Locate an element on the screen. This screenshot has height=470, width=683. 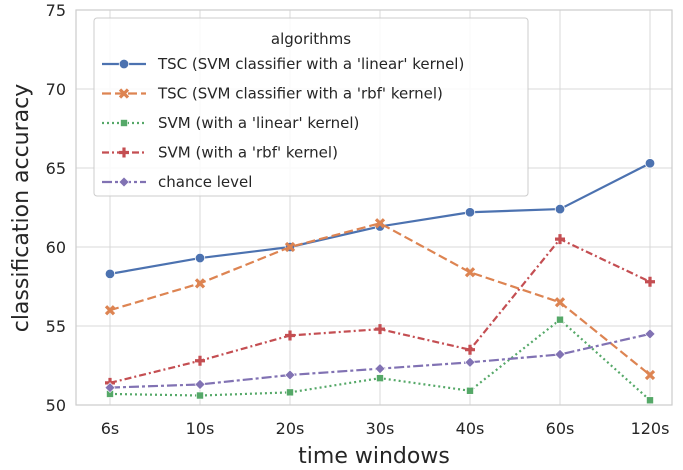
legend-label: SVM (with a 'linear' kernel) is located at coordinates (258, 123).